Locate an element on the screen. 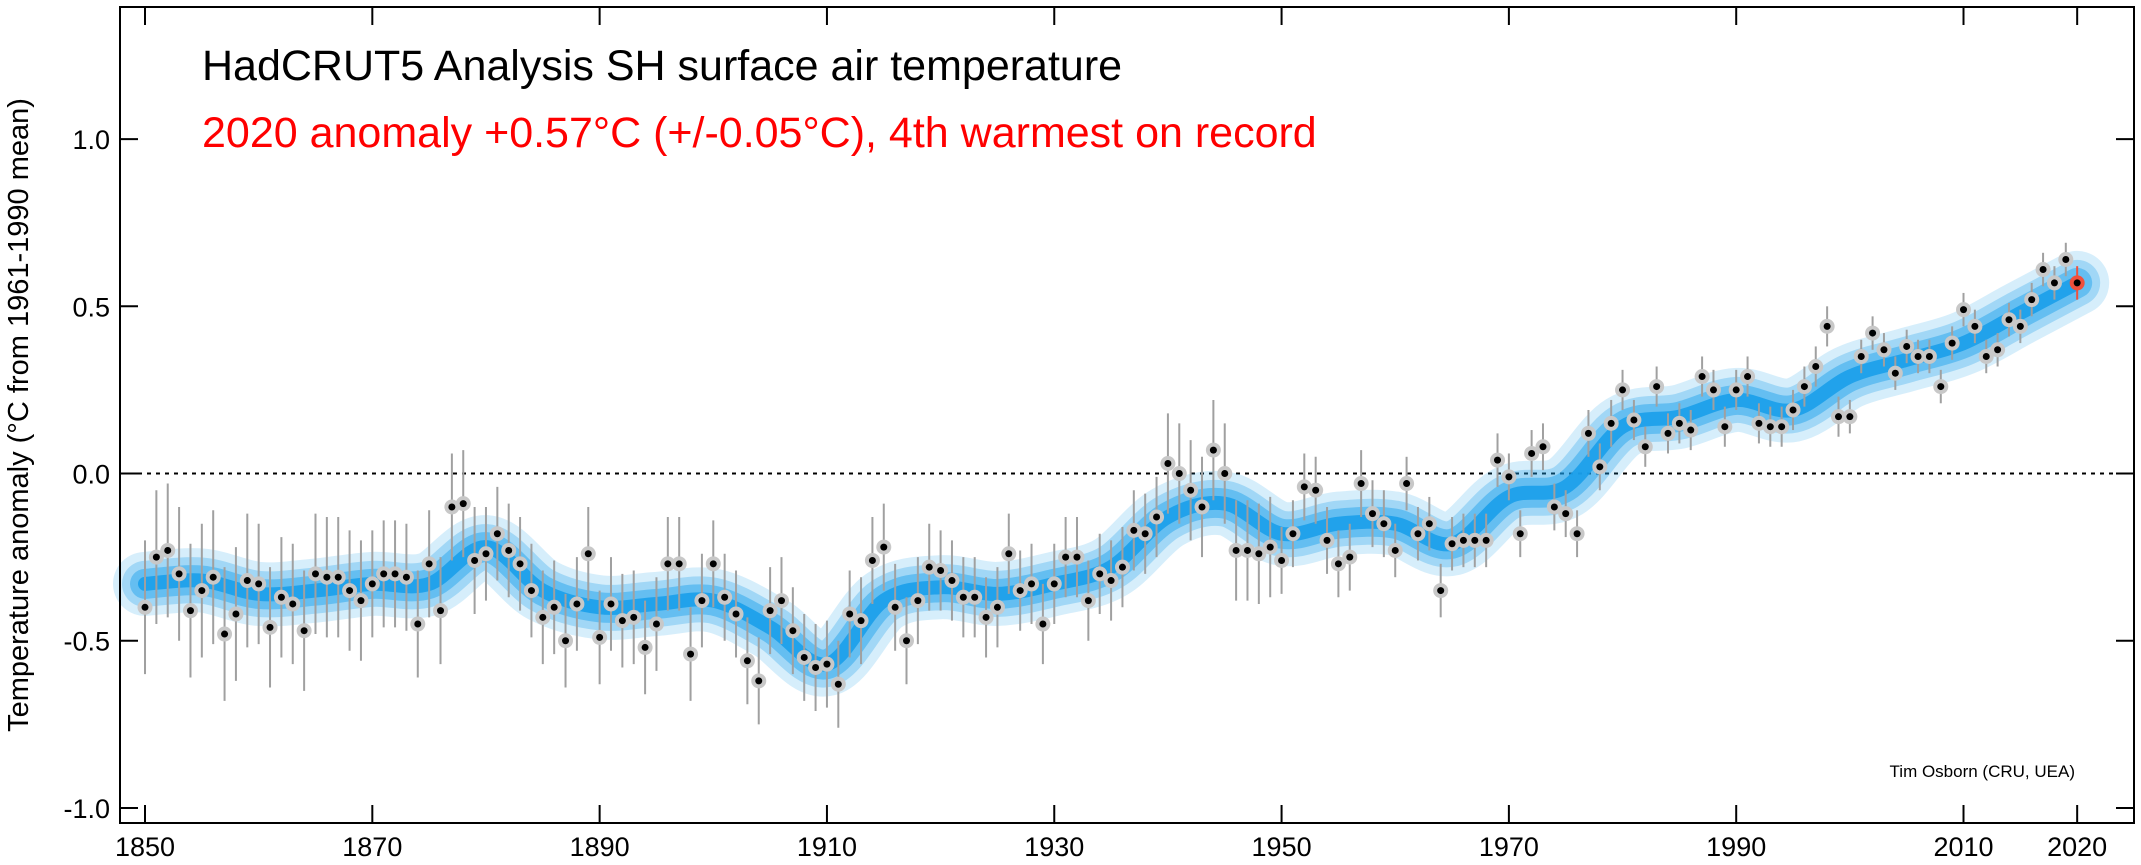 This screenshot has height=865, width=2141. x-tick-label: 1950 is located at coordinates (1282, 847).